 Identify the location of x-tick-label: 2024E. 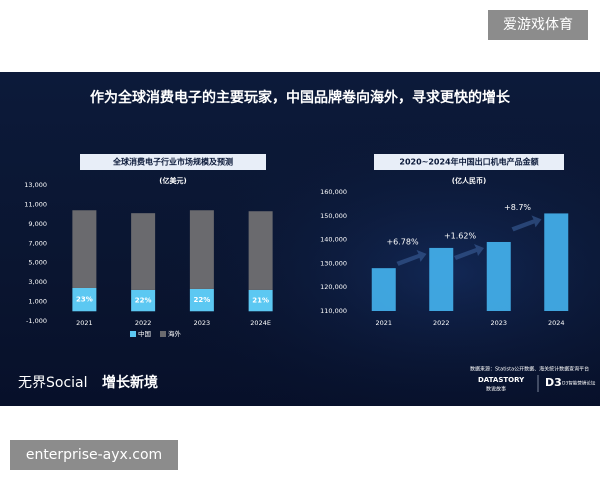
(260, 323).